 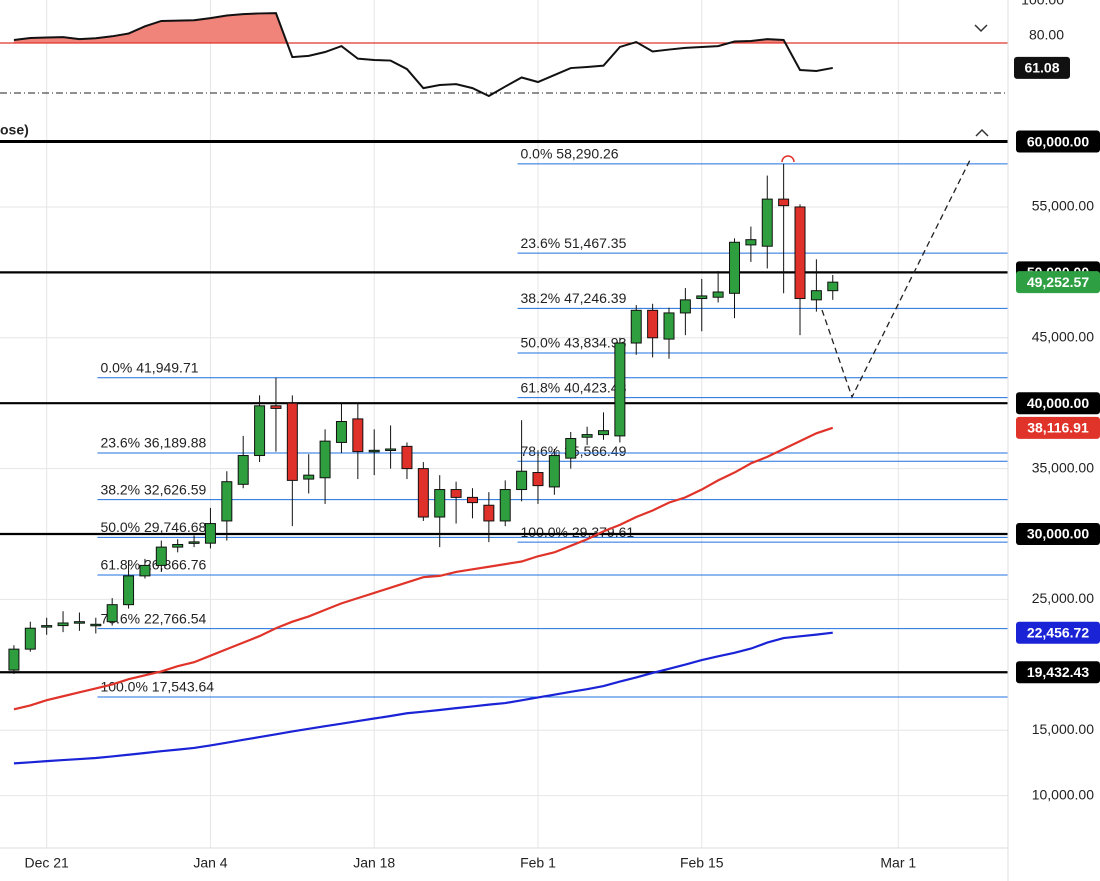 What do you see at coordinates (14, 130) in the screenshot?
I see `legend-text: ose)` at bounding box center [14, 130].